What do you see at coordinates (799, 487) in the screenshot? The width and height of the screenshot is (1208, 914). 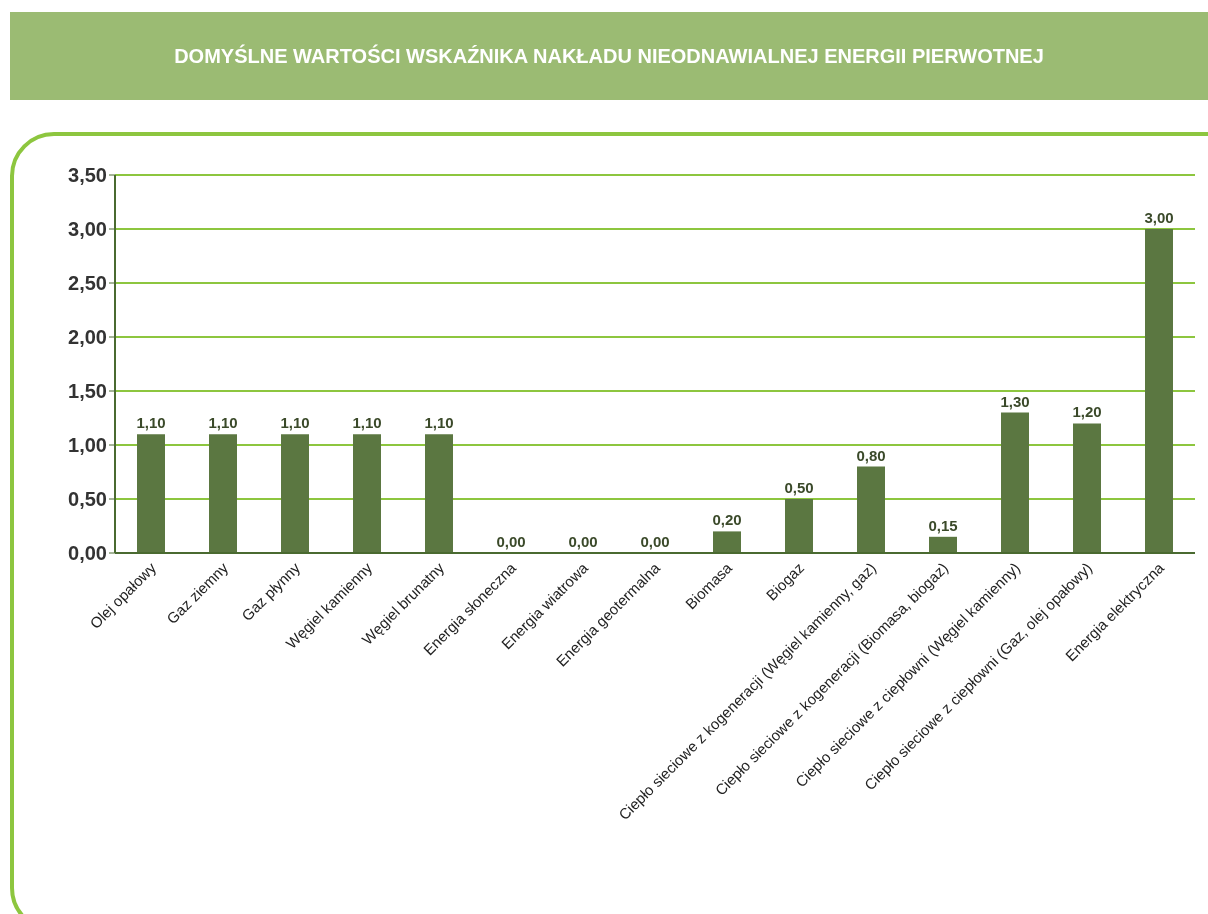 I see `data-label: 0,50` at bounding box center [799, 487].